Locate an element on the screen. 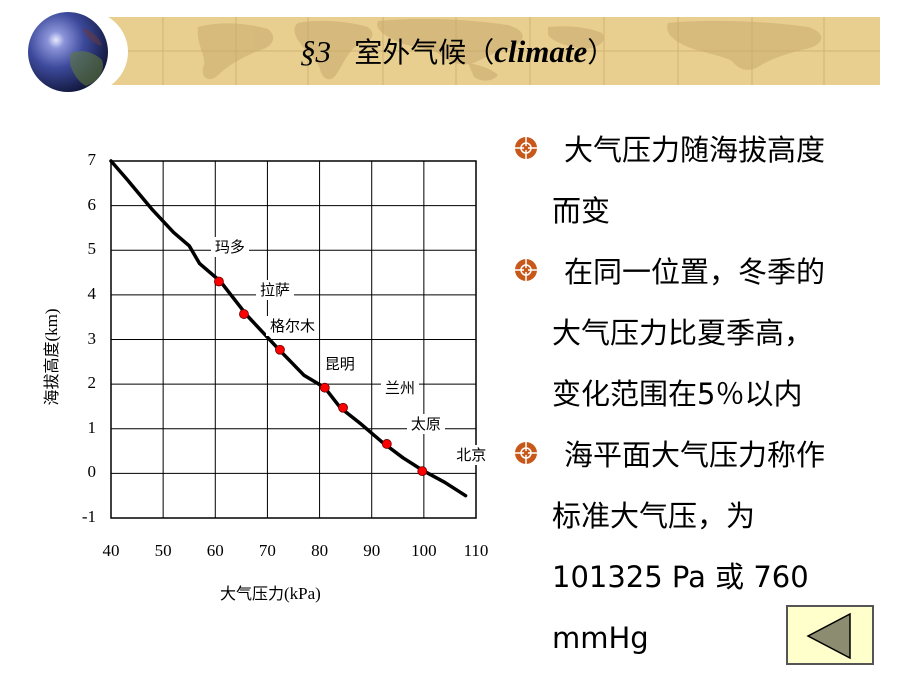 The height and width of the screenshot is (690, 920). triangle-left-icon is located at coordinates (828, 636).